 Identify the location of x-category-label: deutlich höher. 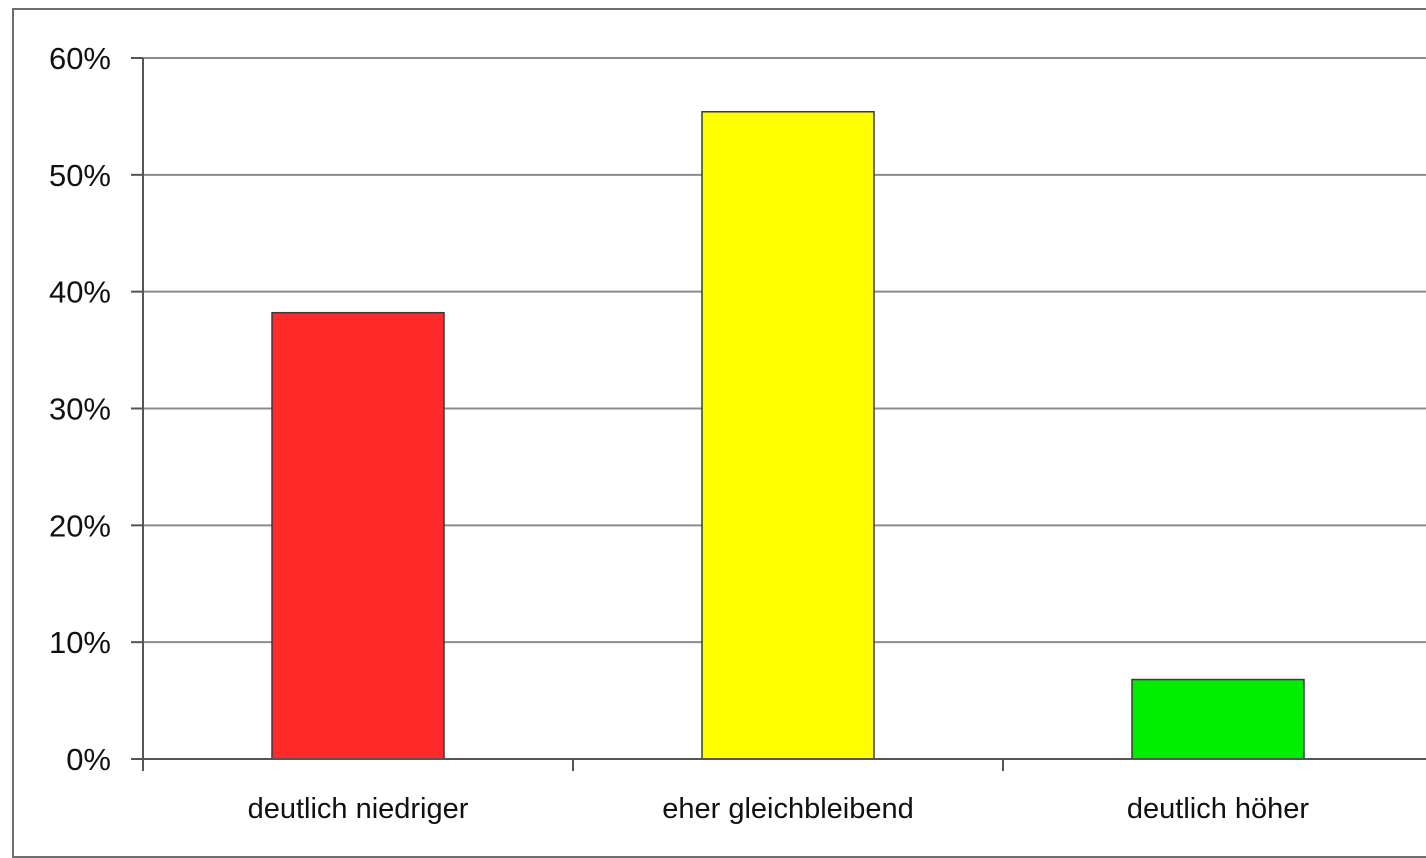
(1218, 809).